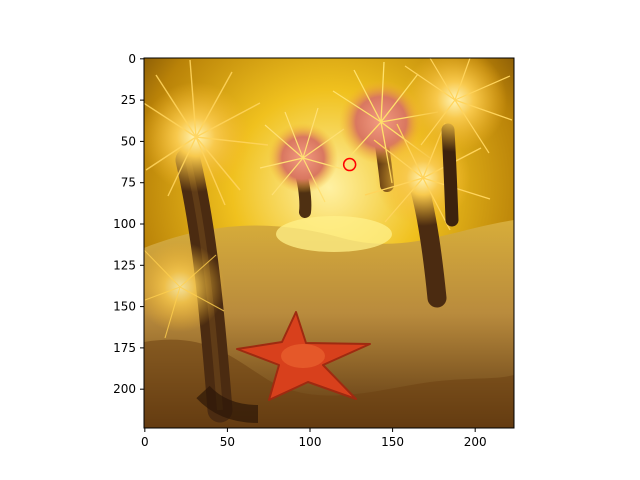  I want to click on x-axis: 0 50 100 150 200, so click(314, 438).